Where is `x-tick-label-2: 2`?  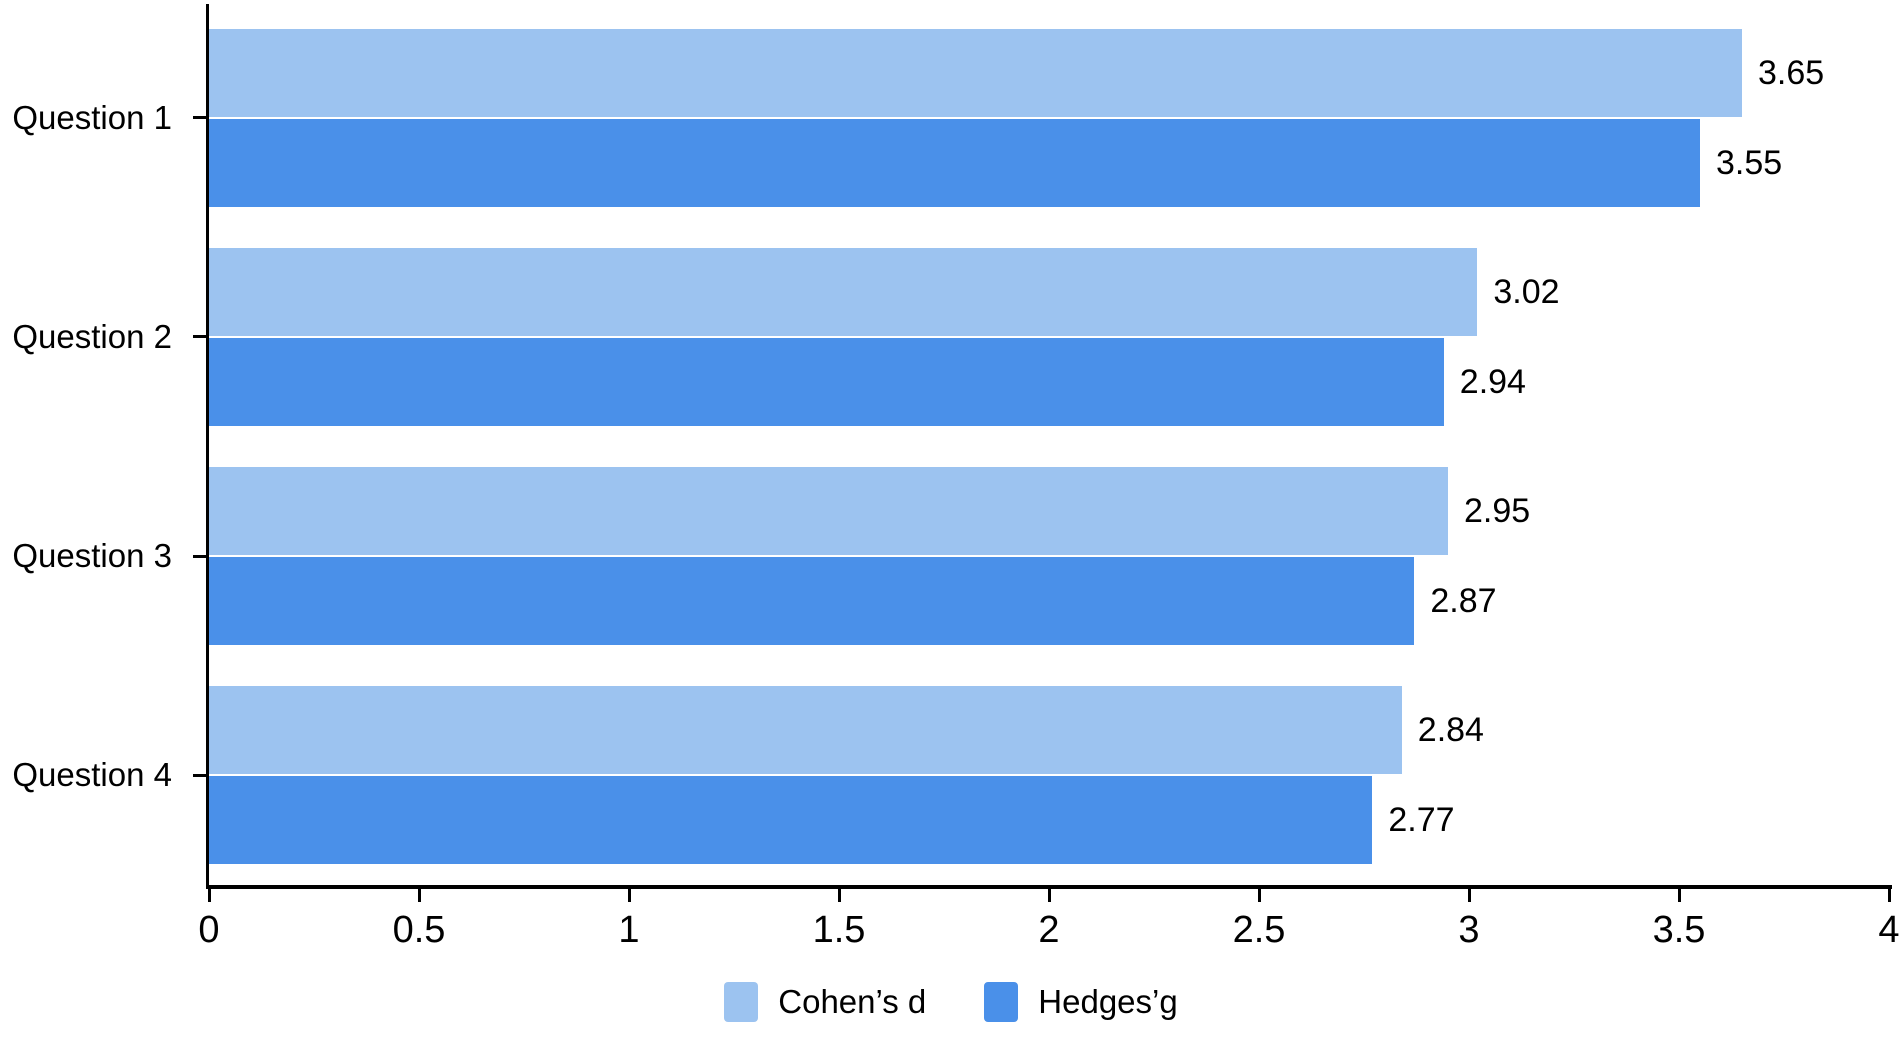
x-tick-label-2: 2 is located at coordinates (1049, 930).